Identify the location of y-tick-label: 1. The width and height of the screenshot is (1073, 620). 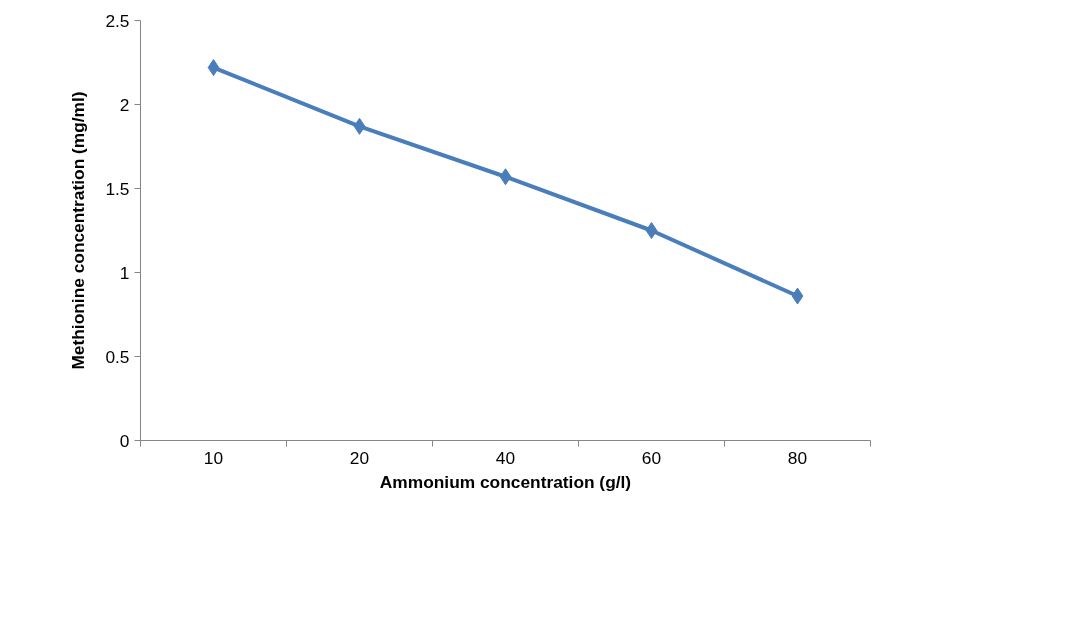
(124, 272).